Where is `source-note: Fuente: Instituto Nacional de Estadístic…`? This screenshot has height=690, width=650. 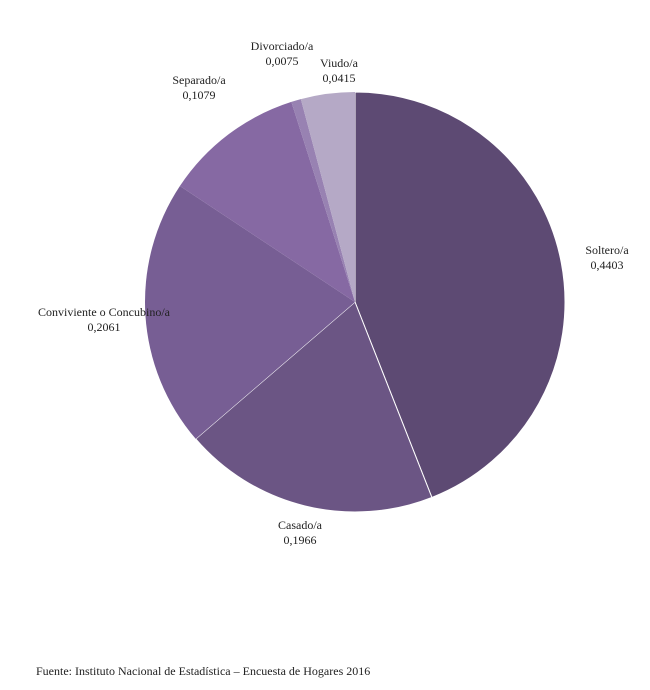 source-note: Fuente: Instituto Nacional de Estadístic… is located at coordinates (203, 671).